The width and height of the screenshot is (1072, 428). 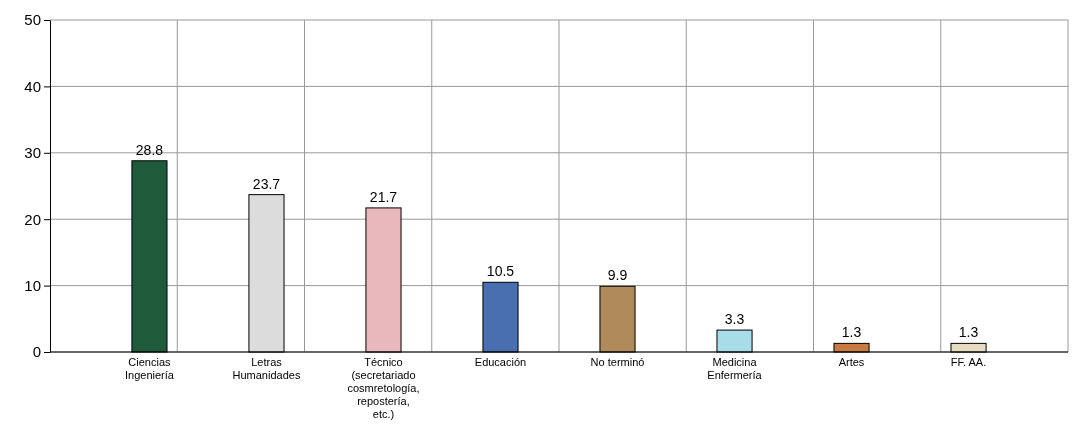 I want to click on y-tick-label: 0, so click(x=36, y=352).